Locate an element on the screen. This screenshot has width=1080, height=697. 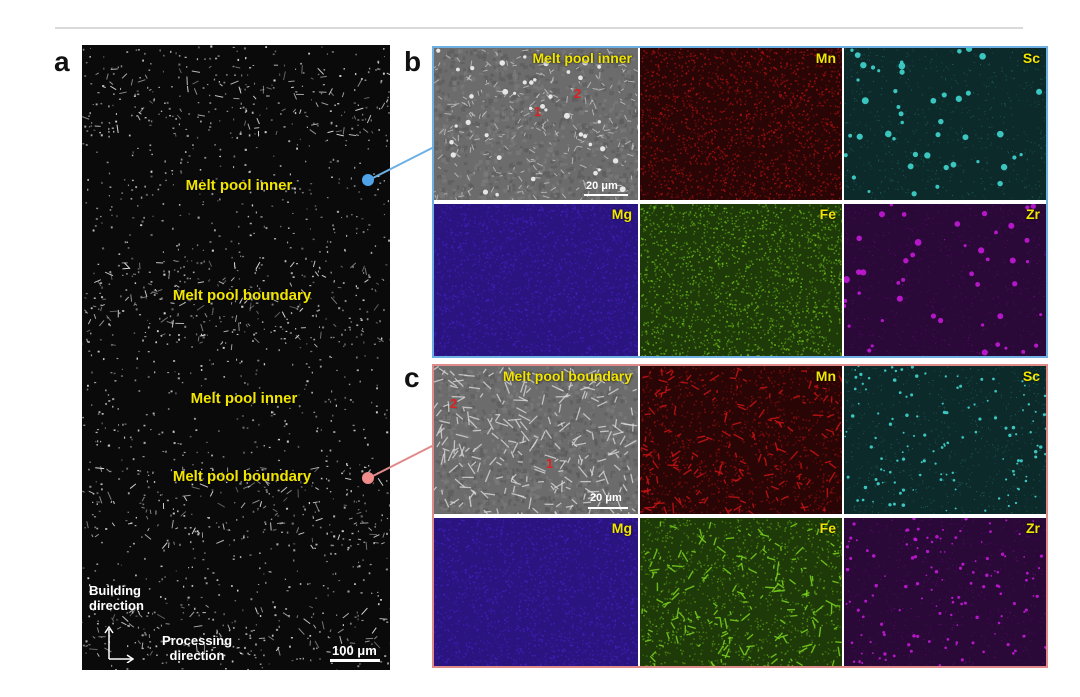
panel-letter-a: a is located at coordinates (62, 61).